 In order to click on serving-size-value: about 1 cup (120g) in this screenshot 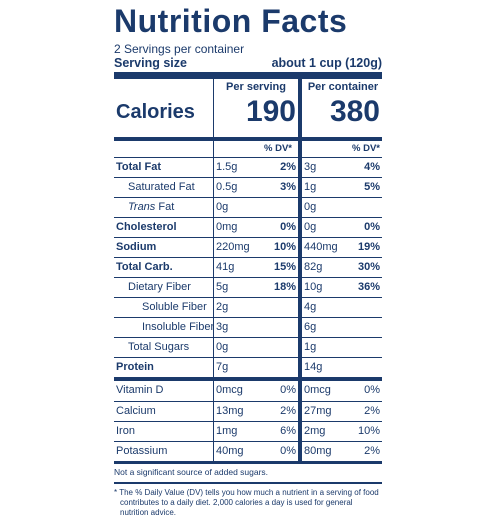, I will do `click(326, 63)`.